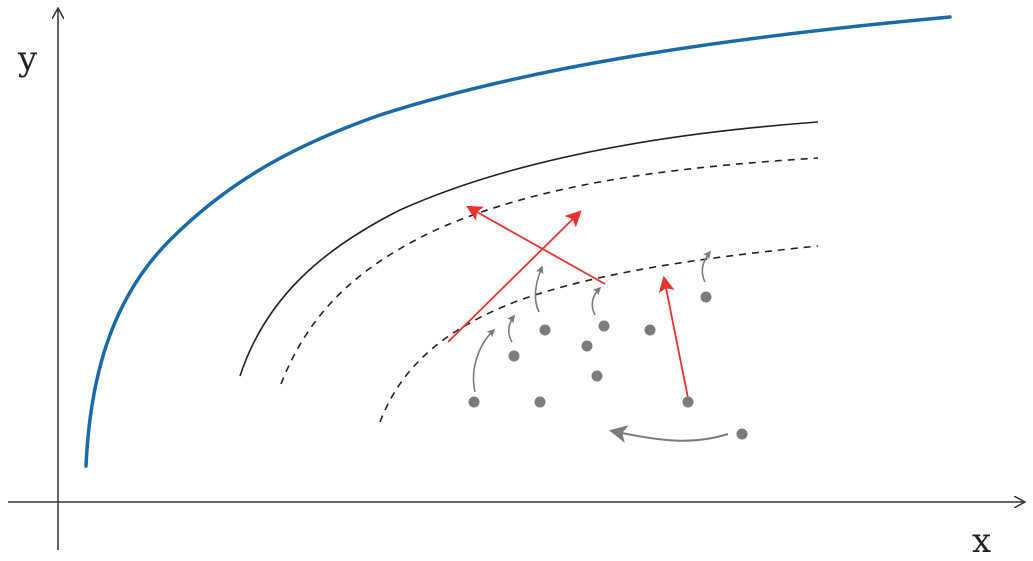 This screenshot has width=1033, height=561. What do you see at coordinates (669, 434) in the screenshot?
I see `gray-arrow-large` at bounding box center [669, 434].